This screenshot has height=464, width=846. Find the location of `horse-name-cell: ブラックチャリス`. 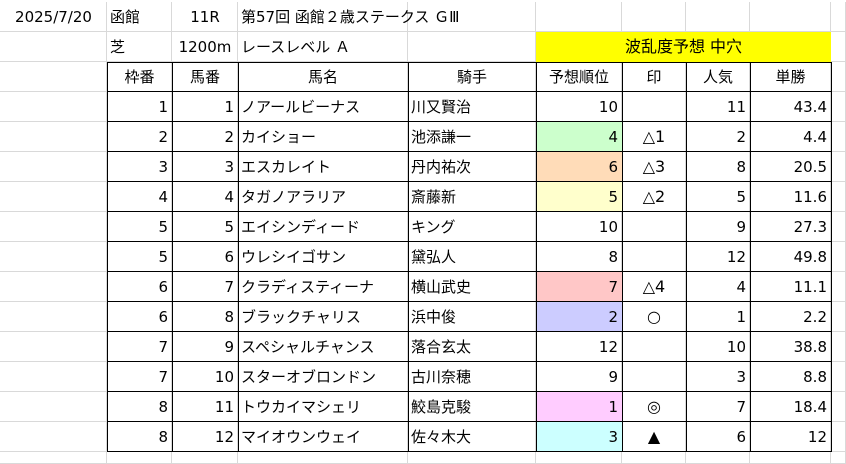

horse-name-cell: ブラックチャリス is located at coordinates (301, 316).